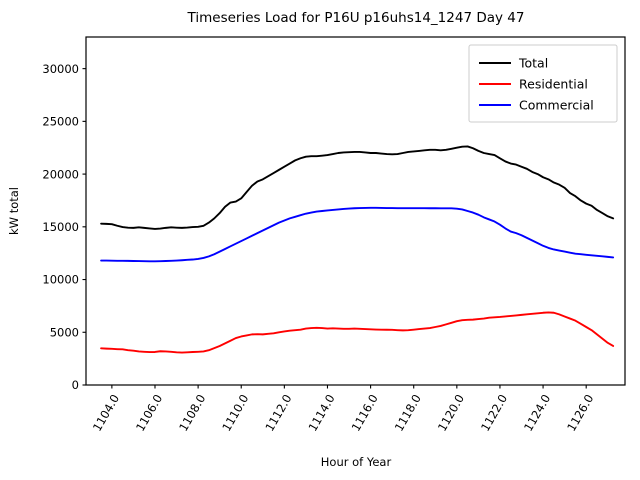  I want to click on series-line-residential, so click(357, 332).